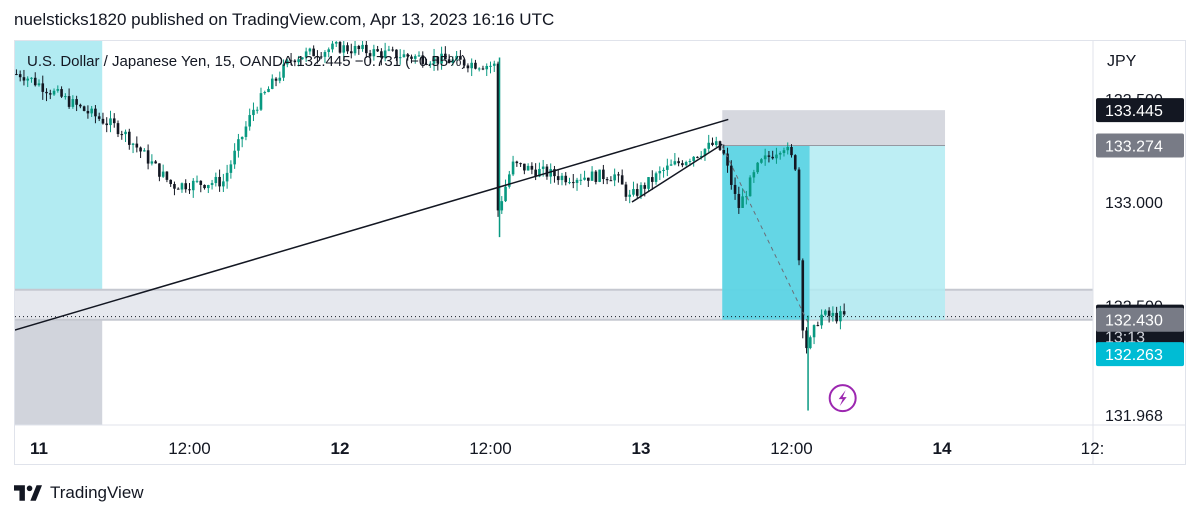 Image resolution: width=1200 pixels, height=518 pixels. What do you see at coordinates (1134, 416) in the screenshot?
I see `price-tick-label: 131.968` at bounding box center [1134, 416].